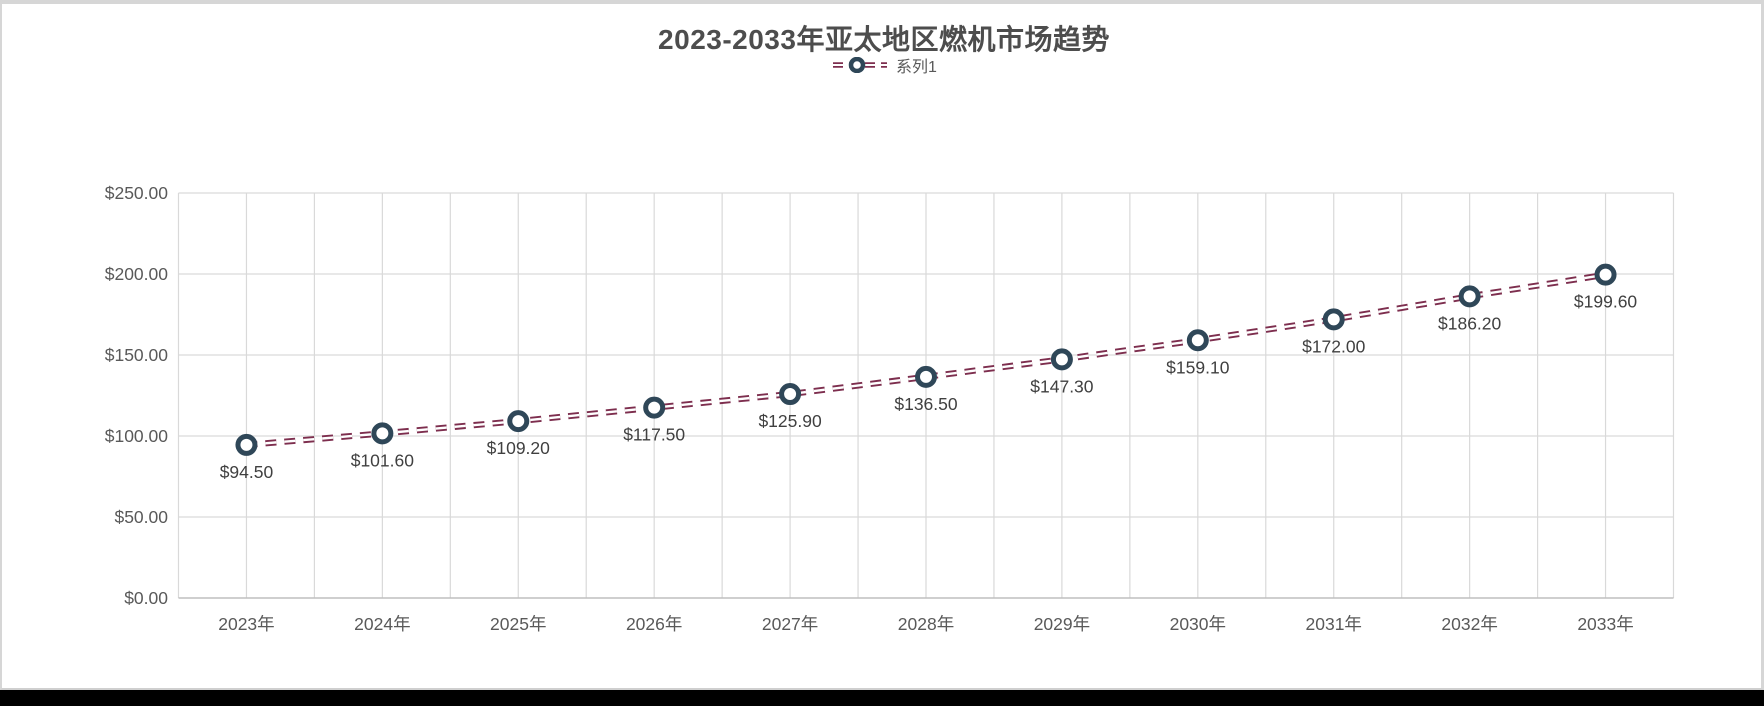 Image resolution: width=1764 pixels, height=706 pixels. I want to click on x-axis-tick-label: 2027年, so click(790, 624).